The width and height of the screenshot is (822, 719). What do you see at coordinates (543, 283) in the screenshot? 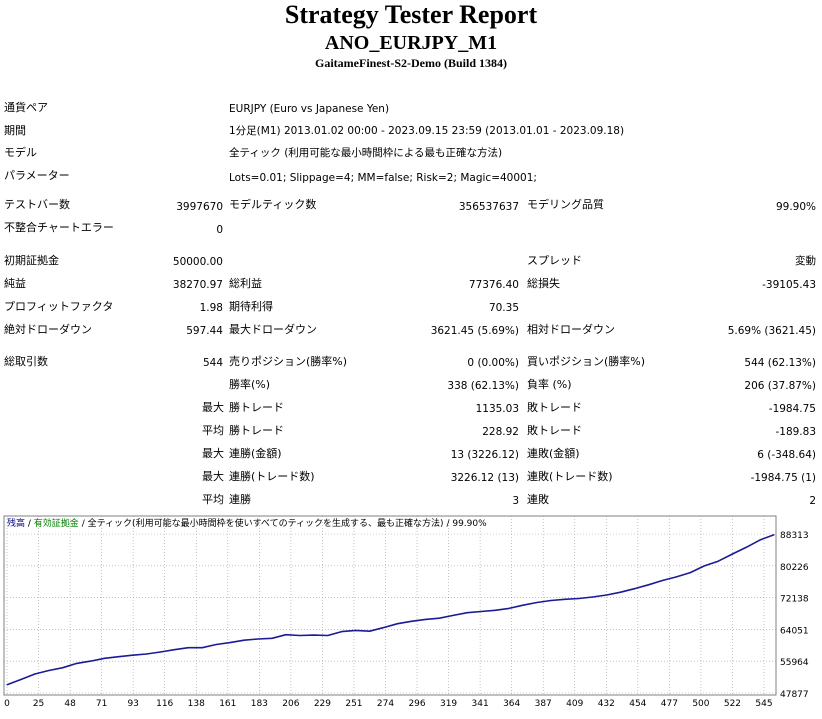
I see `gross-loss-label: 総損失` at bounding box center [543, 283].